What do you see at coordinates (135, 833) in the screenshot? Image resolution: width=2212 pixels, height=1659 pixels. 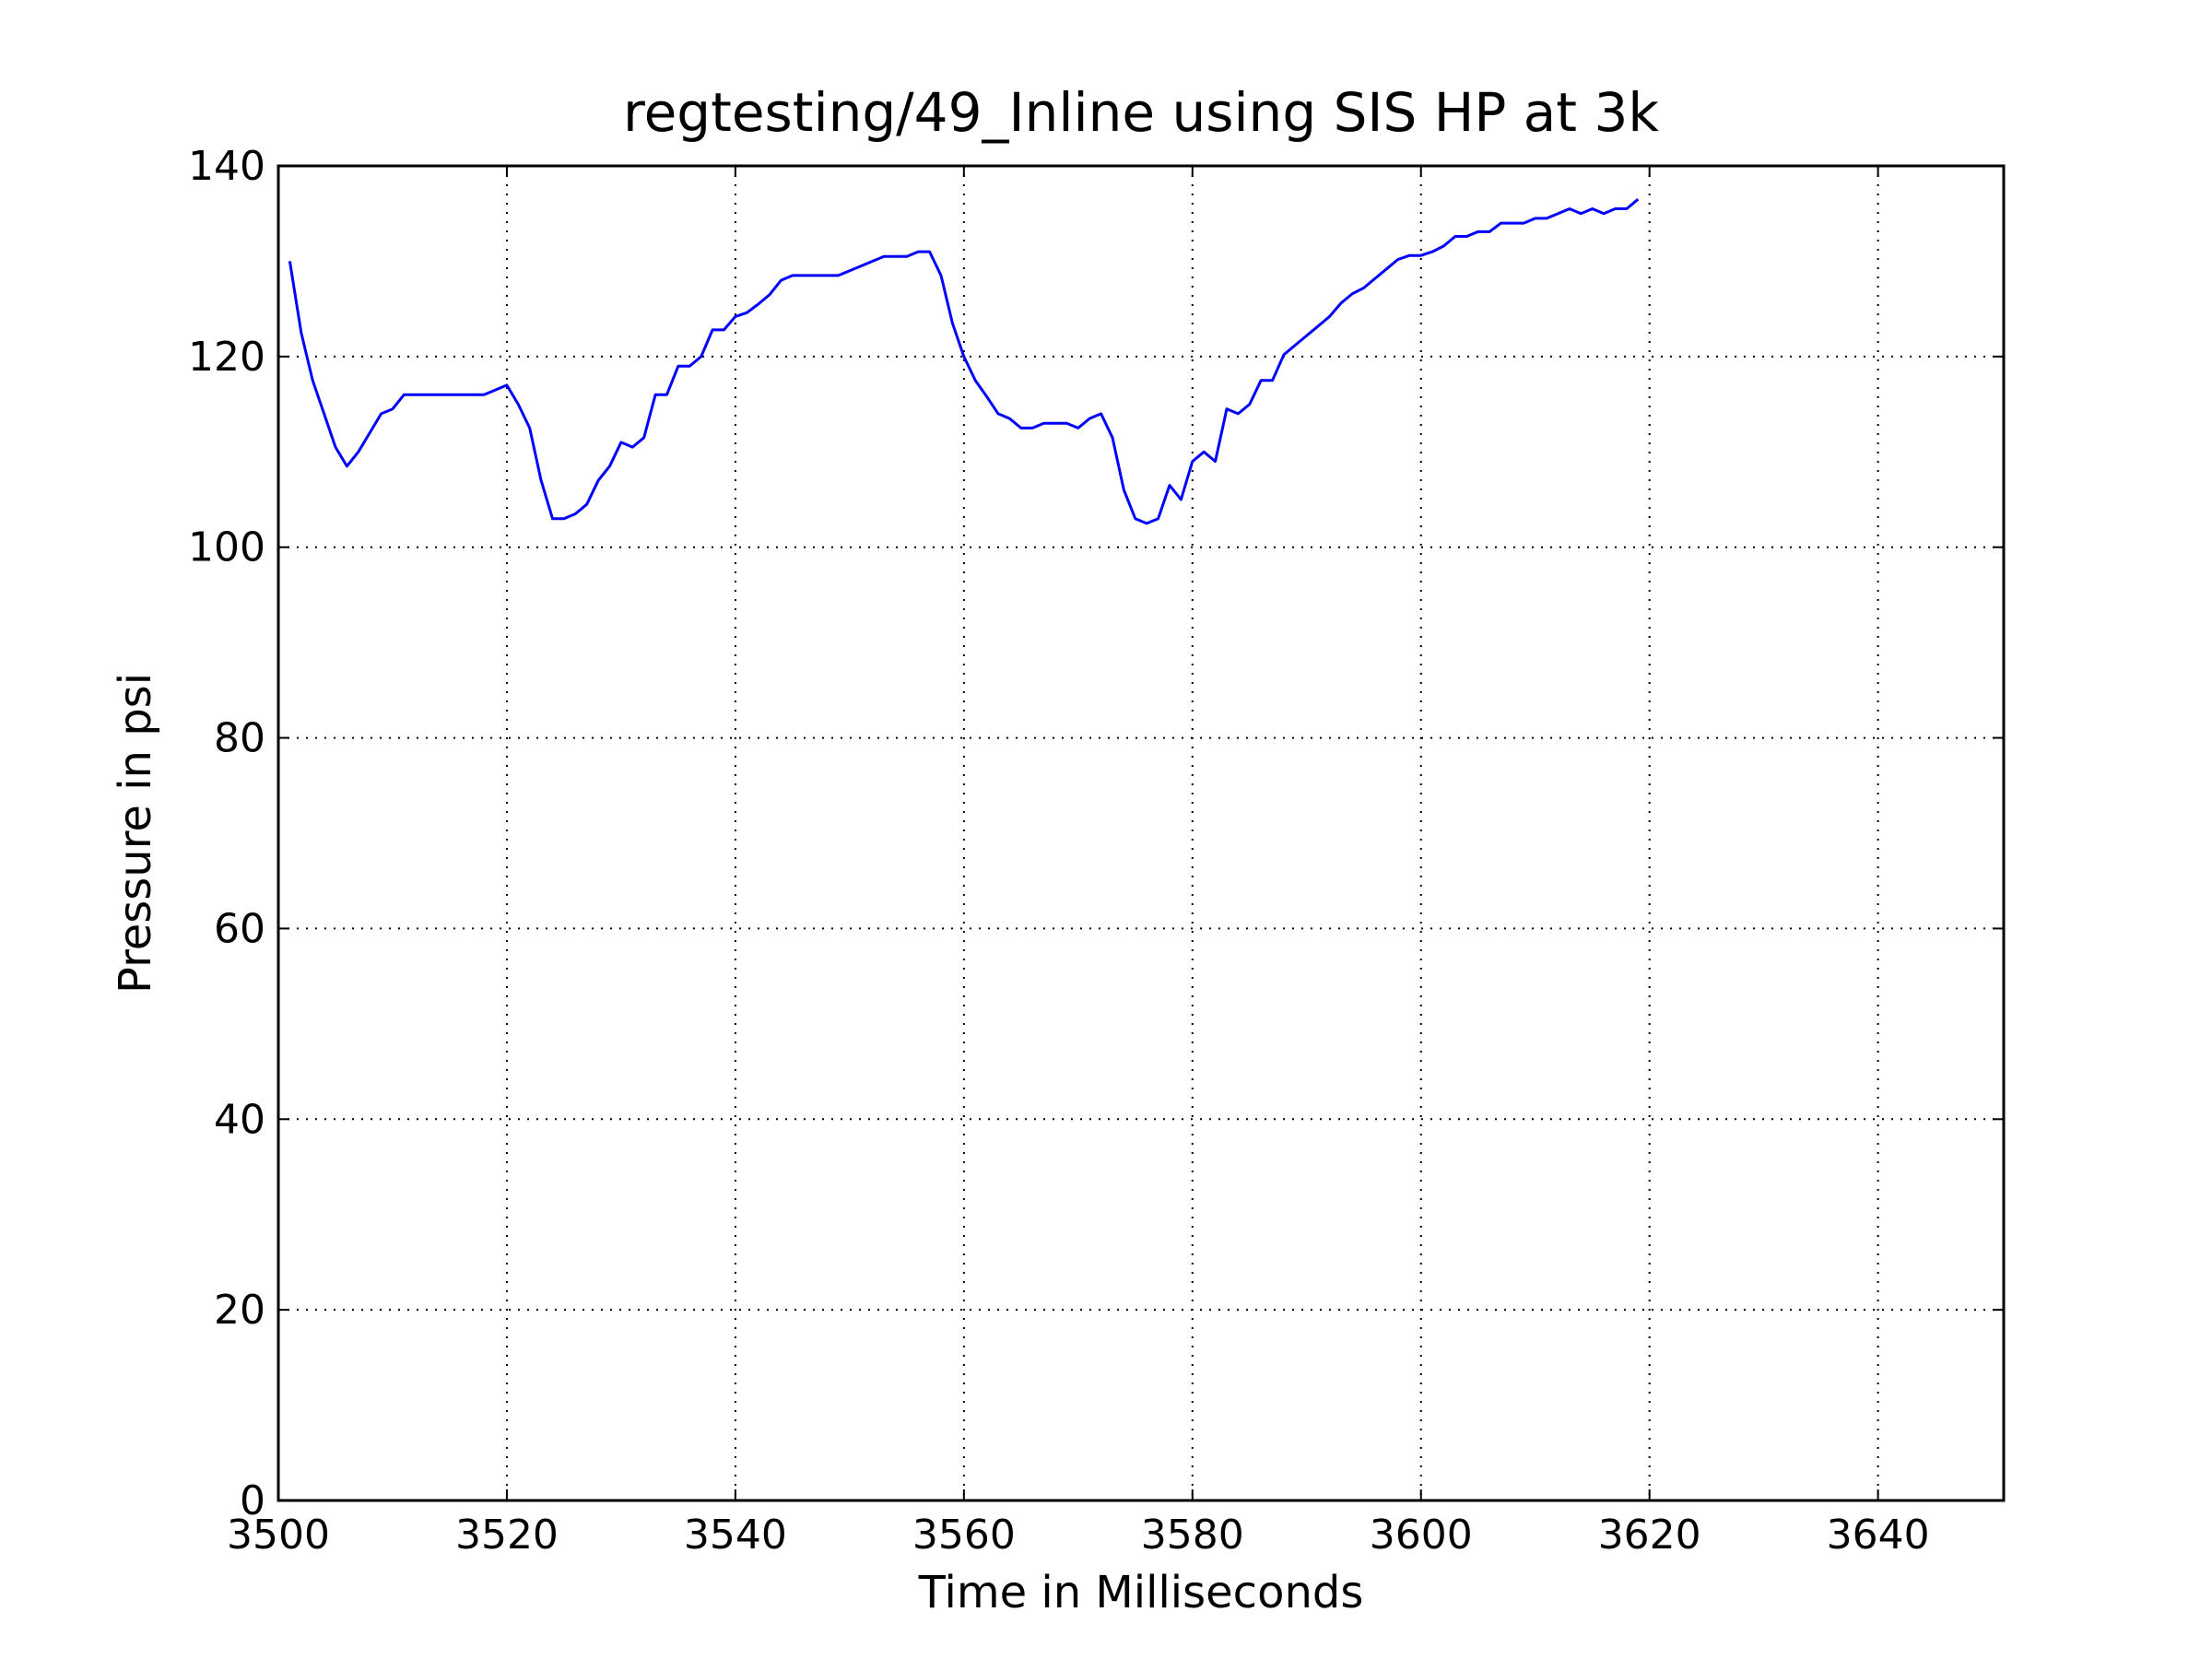 I see `y-axis-label: Pressure in psi` at bounding box center [135, 833].